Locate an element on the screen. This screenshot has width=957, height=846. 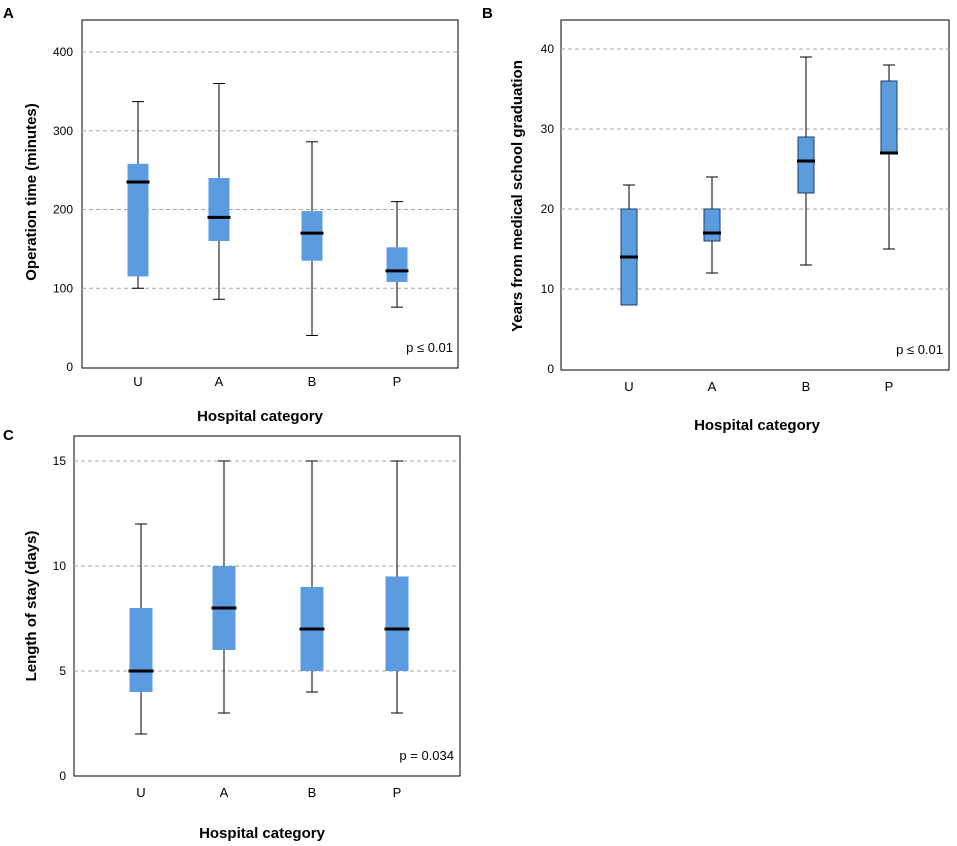
x-axis-title-a: Hospital category is located at coordinates (260, 416).